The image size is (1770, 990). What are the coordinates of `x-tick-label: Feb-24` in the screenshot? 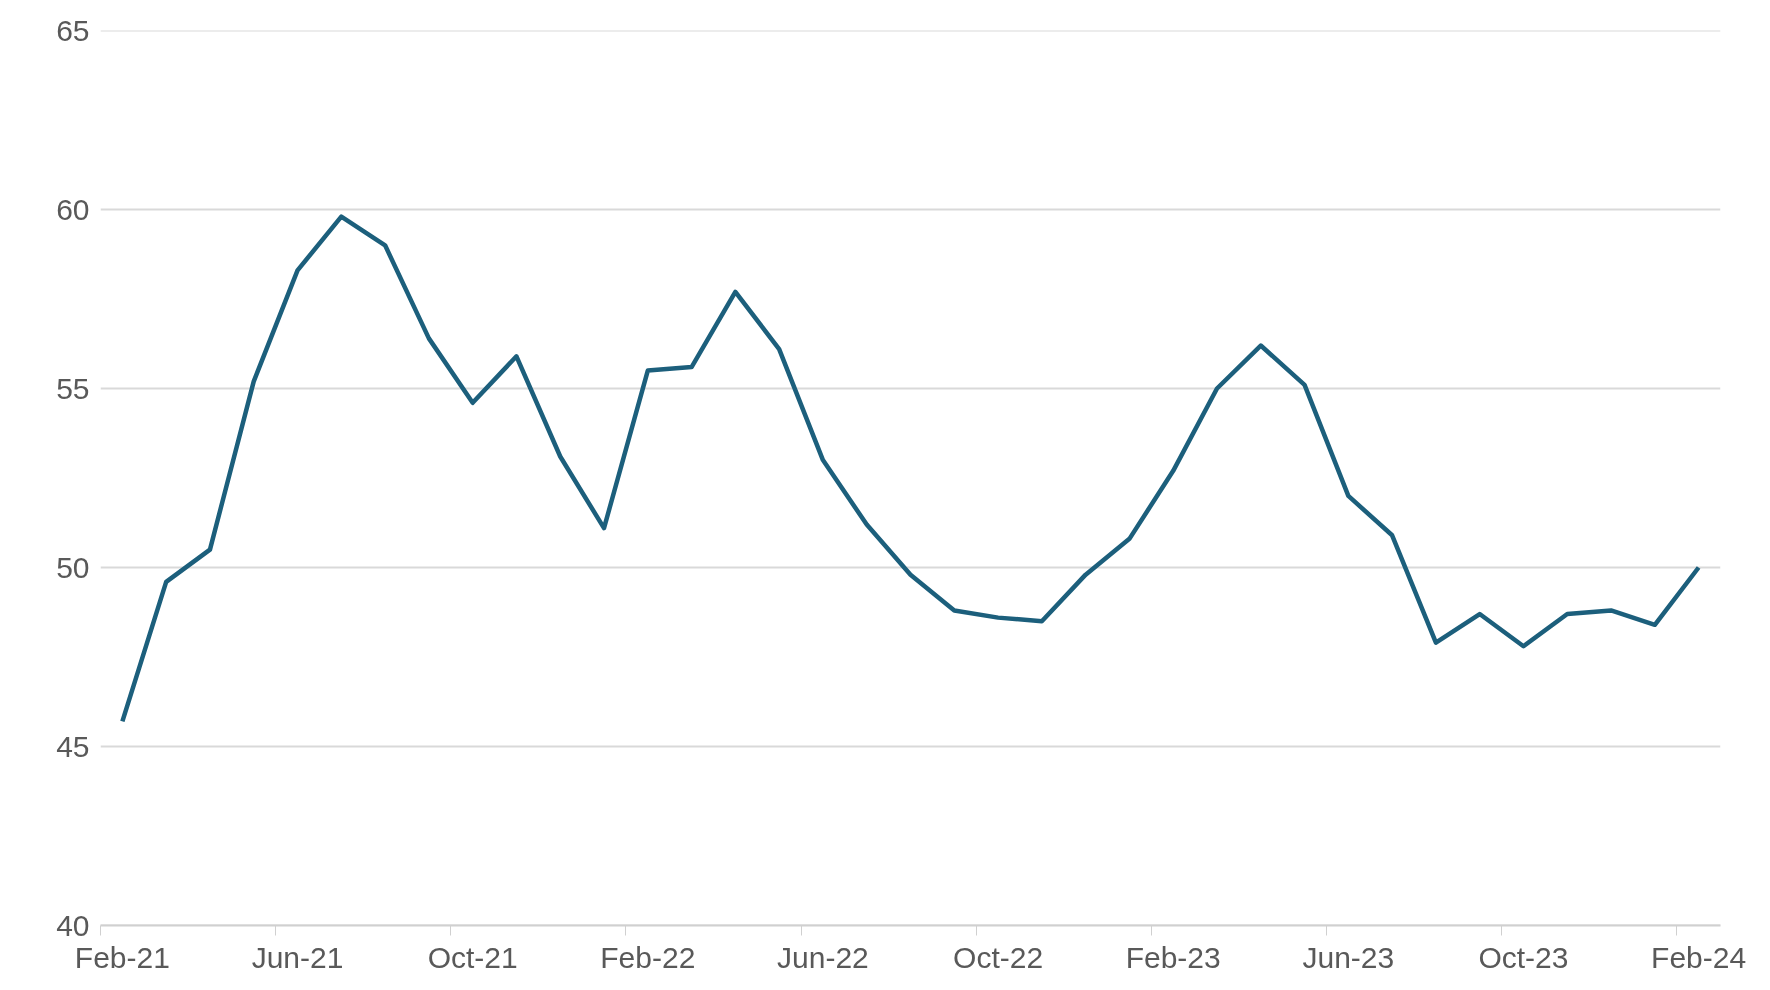 It's located at (1699, 957).